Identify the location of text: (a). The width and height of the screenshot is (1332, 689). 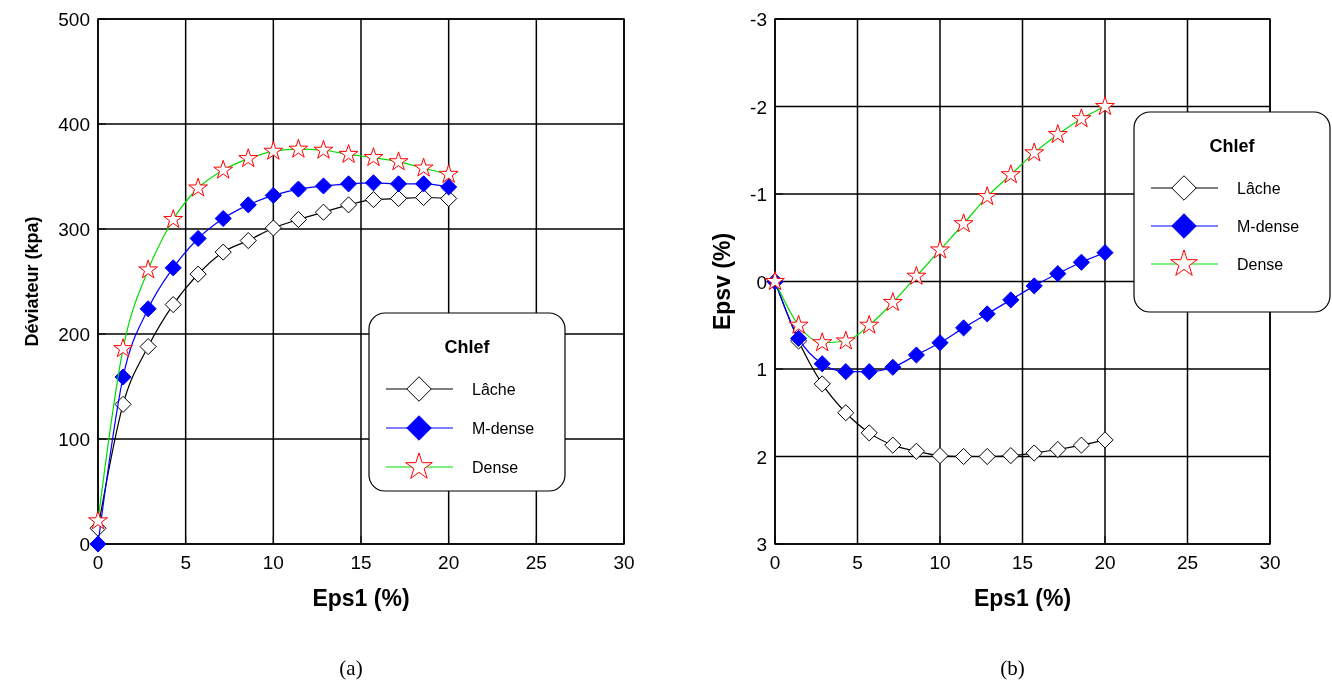
(351, 668).